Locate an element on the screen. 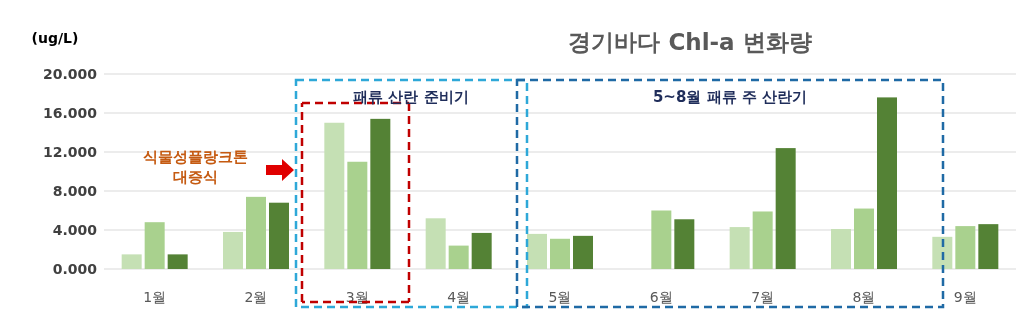 The image size is (1024, 329). annotation: 식물성플랑크톤 대증식 is located at coordinates (195, 167).